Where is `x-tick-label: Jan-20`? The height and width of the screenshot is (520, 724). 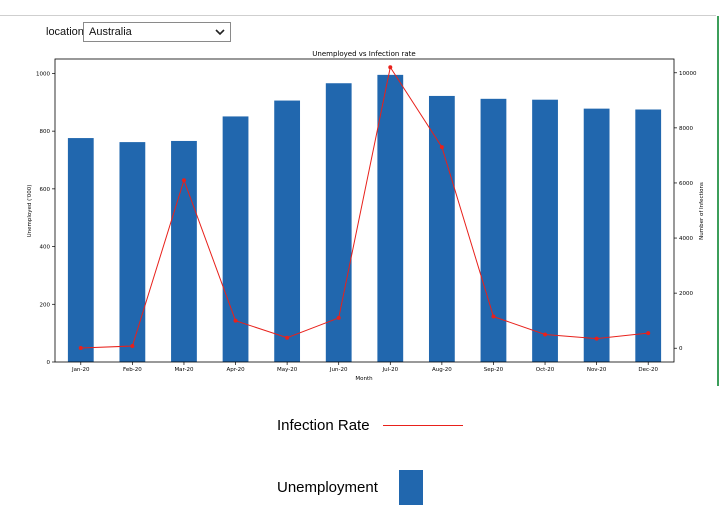 x-tick-label: Jan-20 is located at coordinates (80, 370).